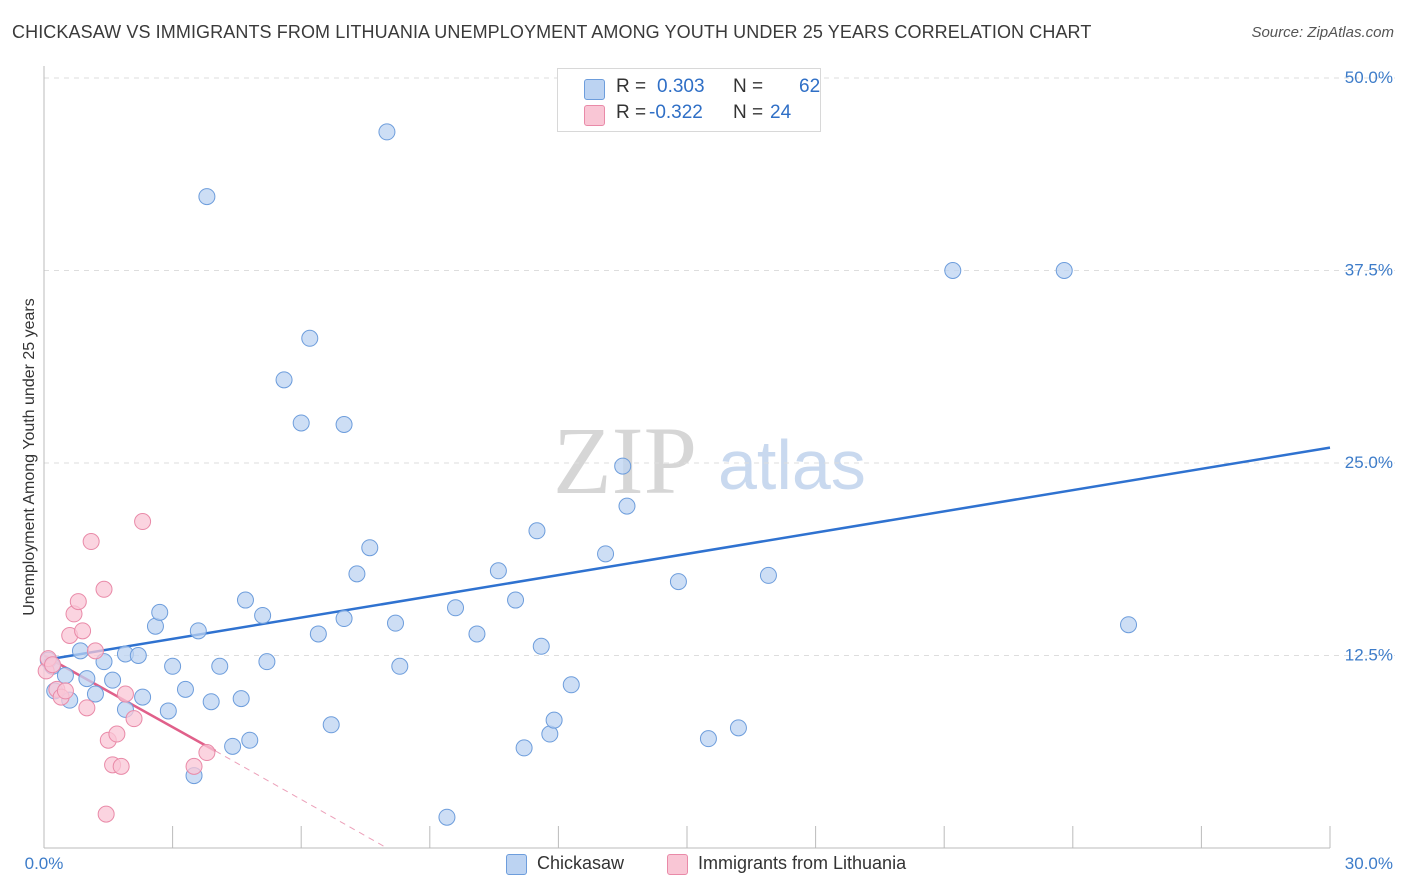 Image resolution: width=1406 pixels, height=892 pixels. Describe the element at coordinates (689, 100) in the screenshot. I see `stats-legend: R = 0.303 N = 62 R = -0.322 N = 24` at that location.